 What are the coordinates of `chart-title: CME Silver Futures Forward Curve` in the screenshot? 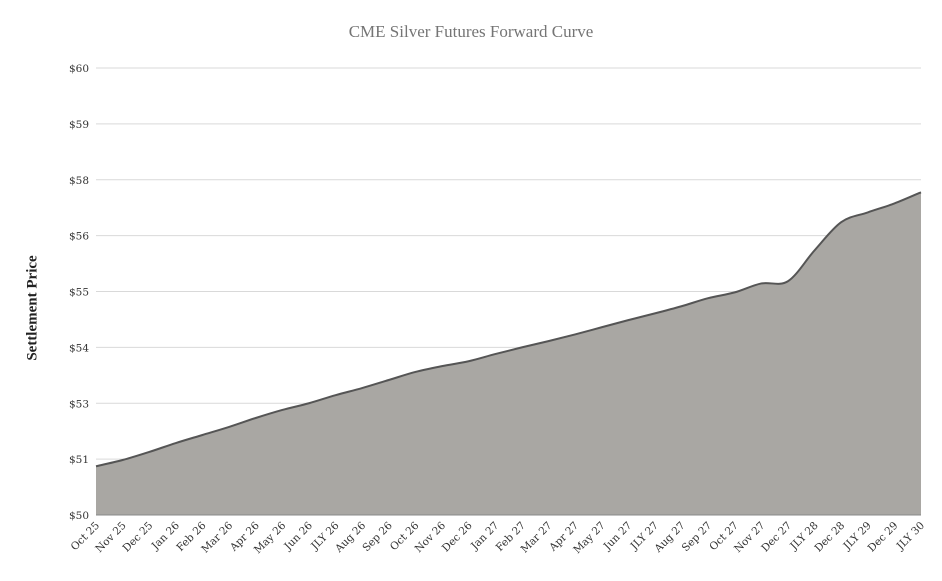 It's located at (471, 31).